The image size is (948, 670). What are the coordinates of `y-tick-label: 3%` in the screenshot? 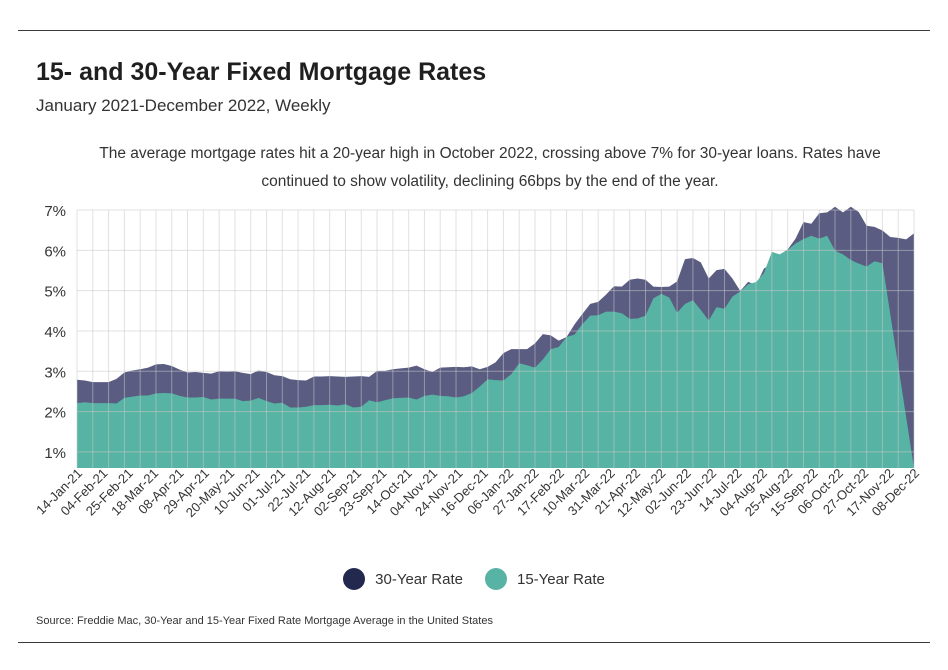 It's located at (55, 372).